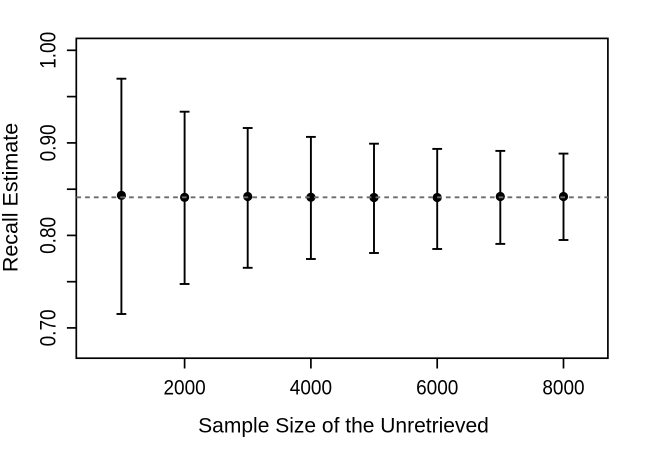 Image resolution: width=647 pixels, height=455 pixels. Describe the element at coordinates (437, 388) in the screenshot. I see `svg-text: 6000` at that location.